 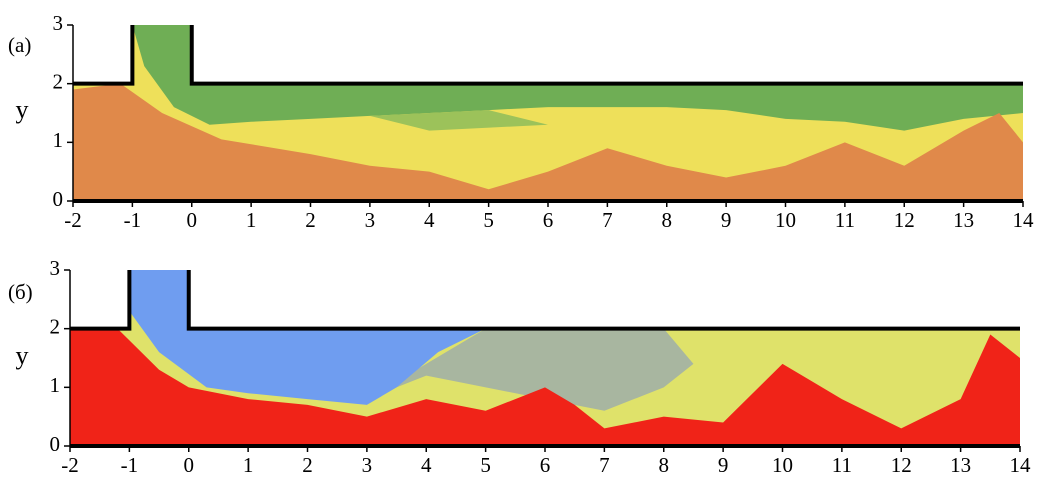 I want to click on panel-label: (а), so click(x=19, y=45).